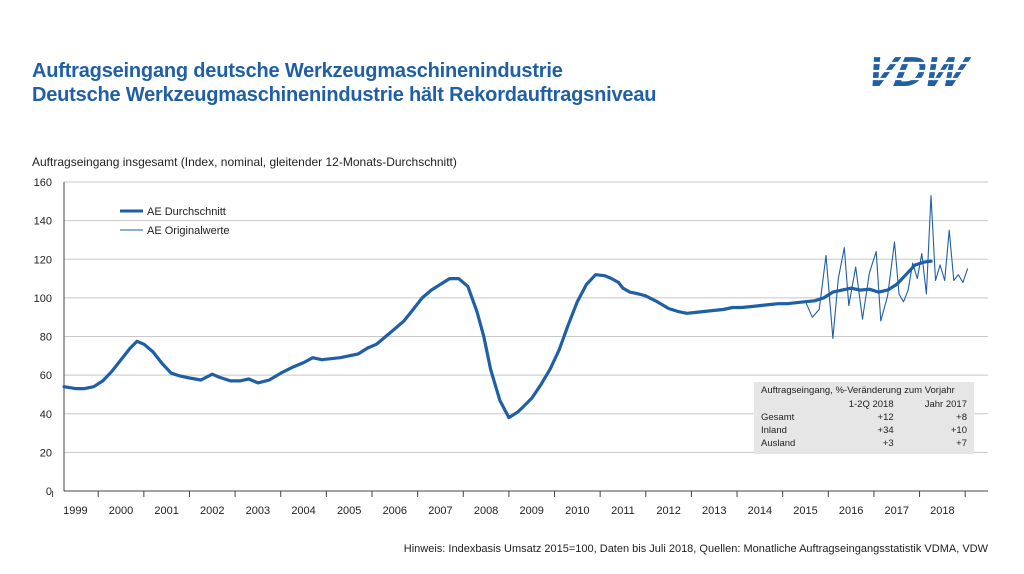 Image resolution: width=1024 pixels, height=574 pixels. Describe the element at coordinates (349, 511) in the screenshot. I see `x-tick-label: 2005` at that location.